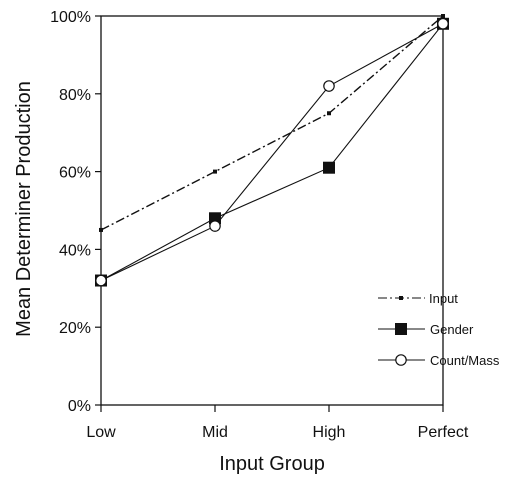  What do you see at coordinates (75, 212) in the screenshot?
I see `y-axis: 0% 20% 40% 60% 80% 100%` at bounding box center [75, 212].